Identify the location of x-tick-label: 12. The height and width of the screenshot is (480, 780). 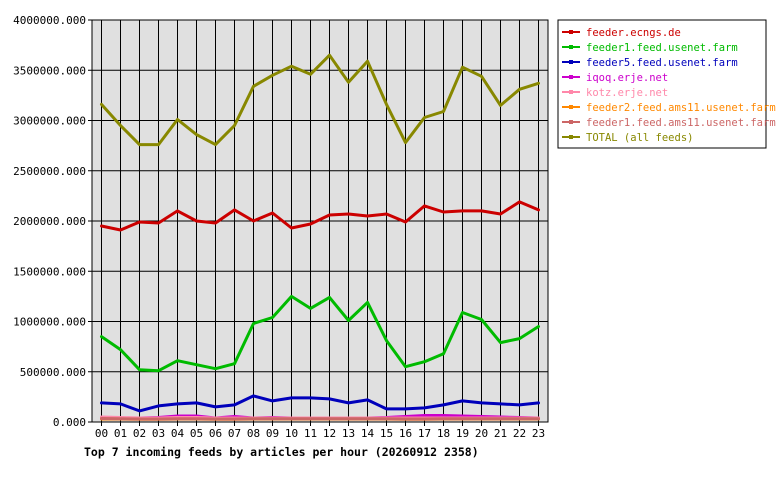
(329, 433).